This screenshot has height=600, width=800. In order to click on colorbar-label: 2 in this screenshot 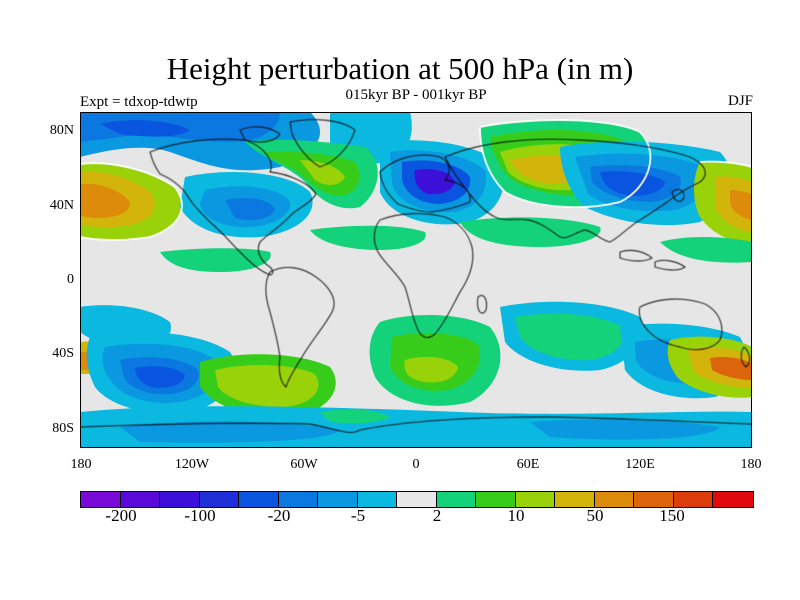, I will do `click(437, 515)`.